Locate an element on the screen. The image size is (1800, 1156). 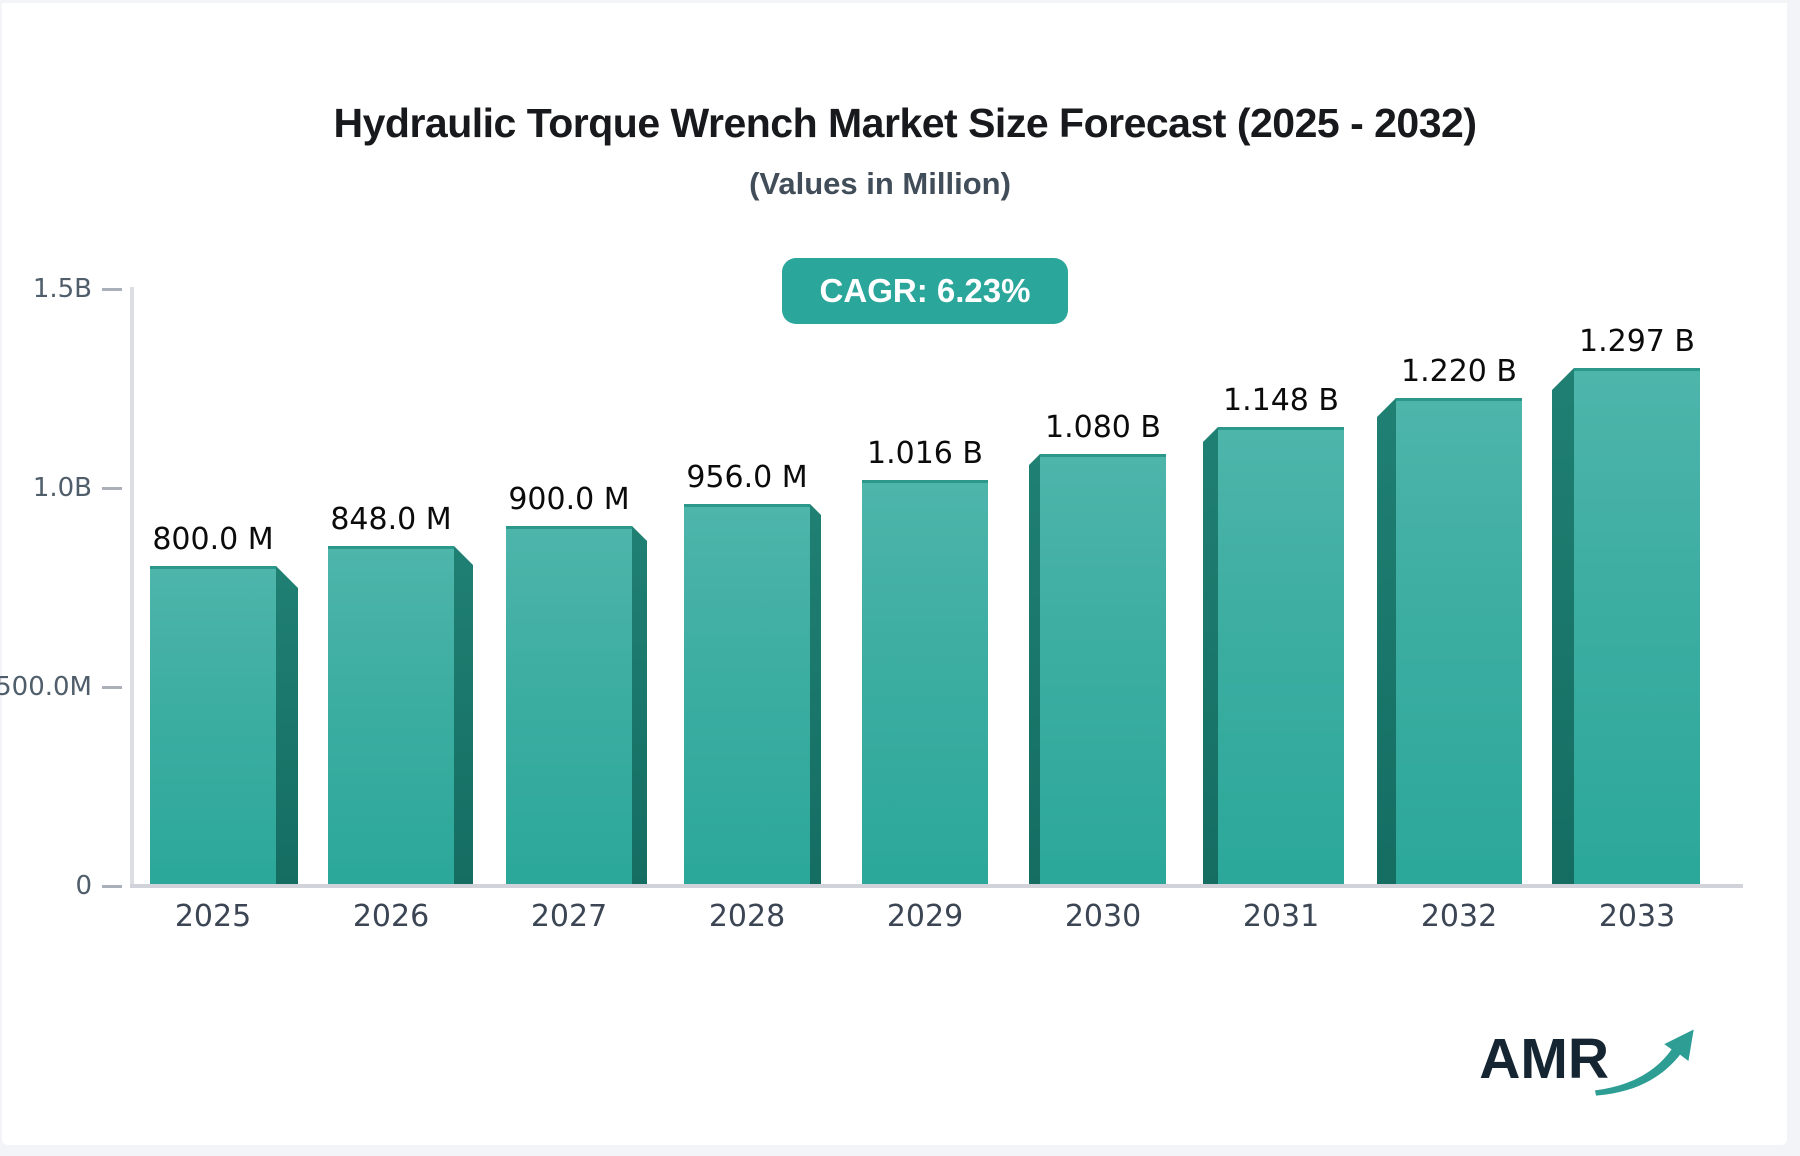
x-axis-label-2032: 2032 is located at coordinates (1459, 916).